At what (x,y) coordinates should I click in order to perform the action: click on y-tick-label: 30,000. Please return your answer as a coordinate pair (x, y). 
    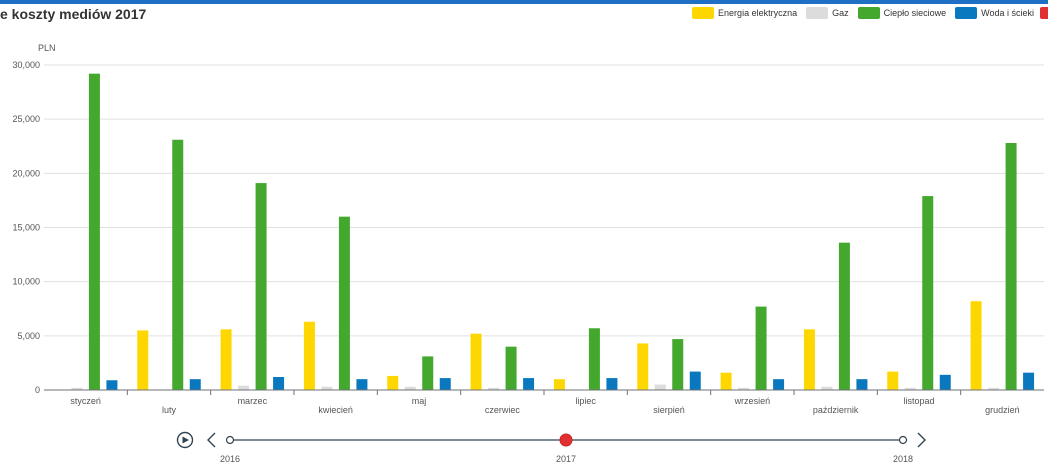
    Looking at the image, I should click on (26, 65).